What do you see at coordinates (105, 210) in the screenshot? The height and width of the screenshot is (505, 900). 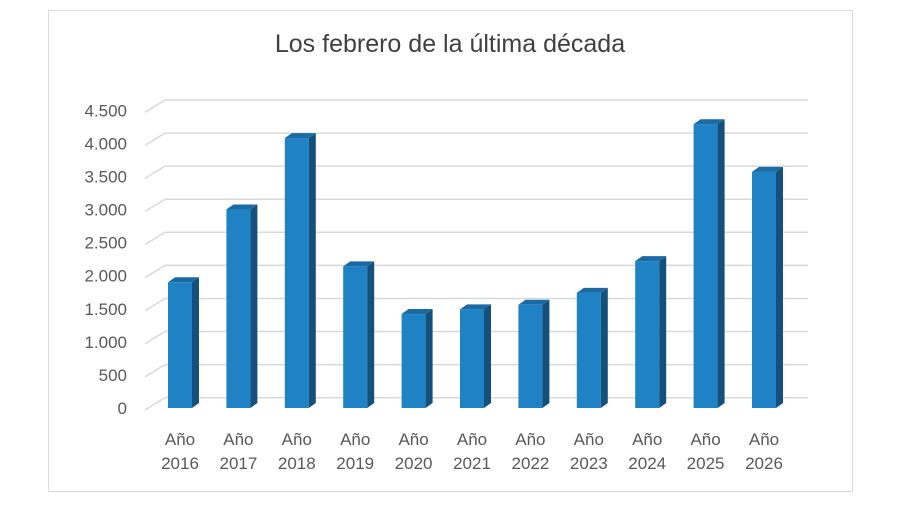 I see `y-tick-label: 3.000` at bounding box center [105, 210].